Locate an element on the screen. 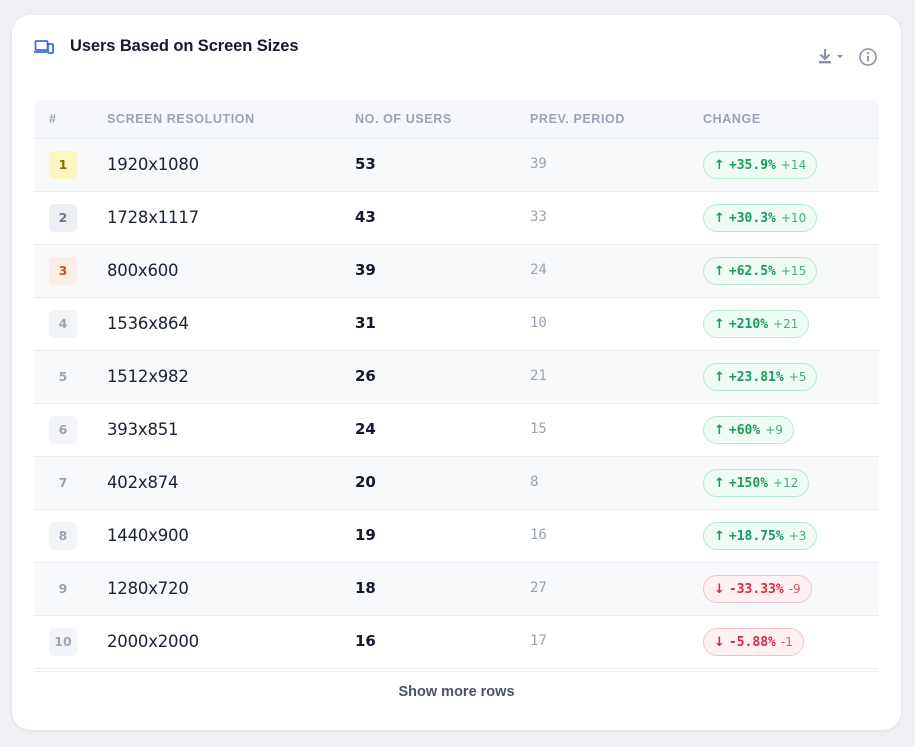  user-count: 43 is located at coordinates (365, 217).